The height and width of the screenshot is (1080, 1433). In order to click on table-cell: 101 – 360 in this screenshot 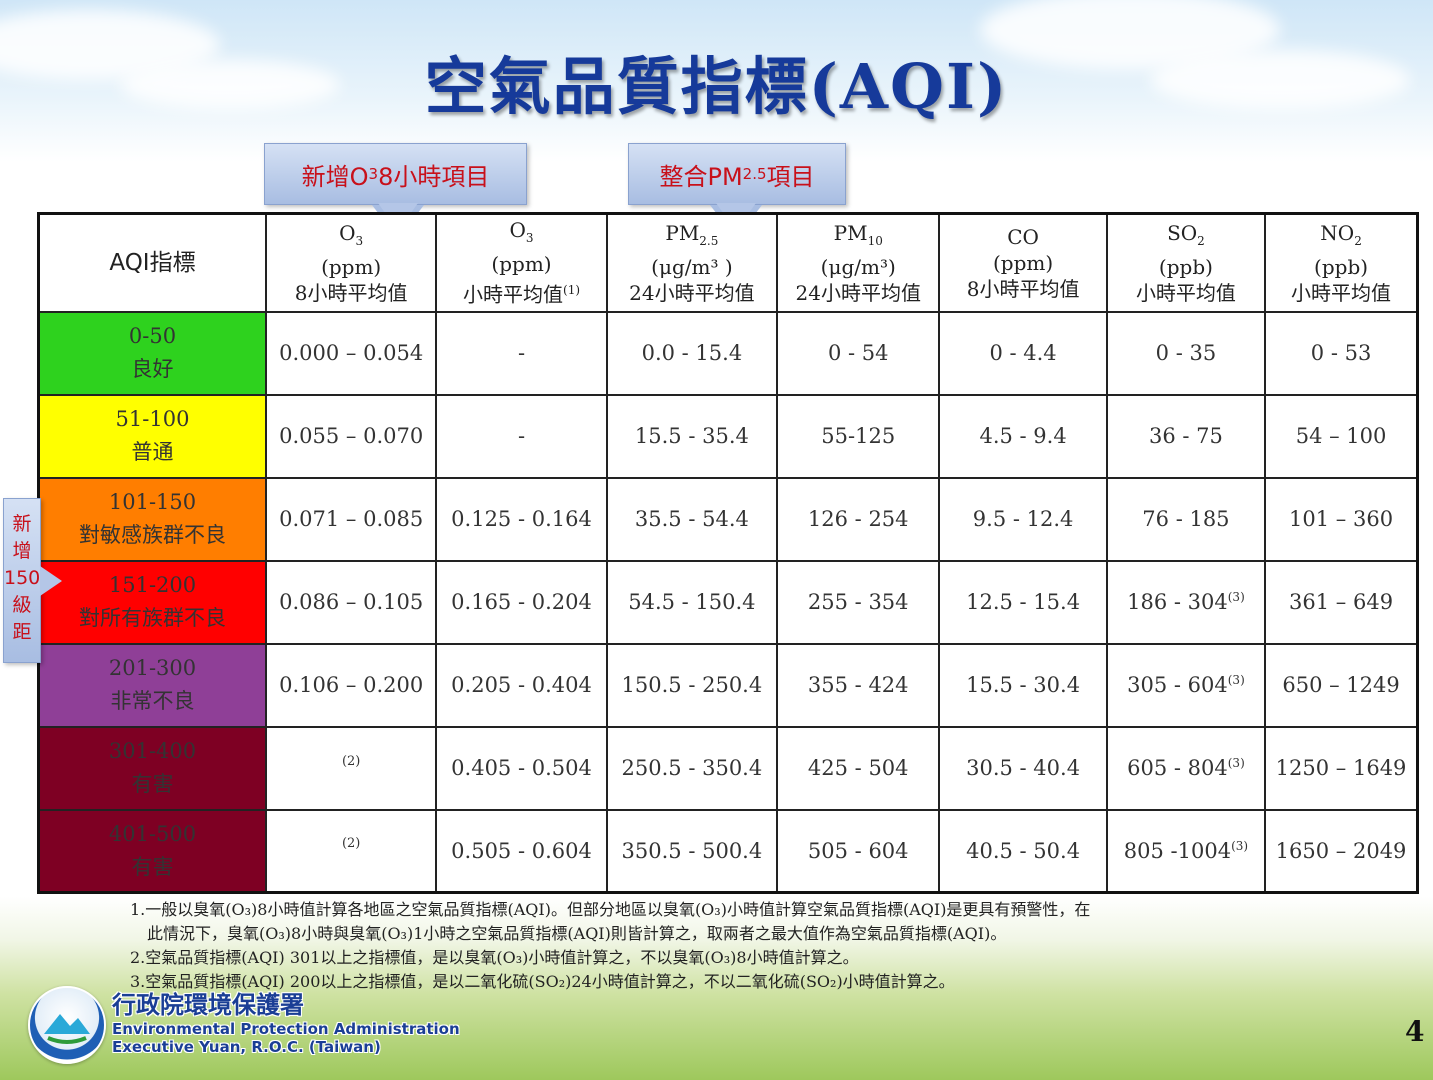, I will do `click(1341, 519)`.